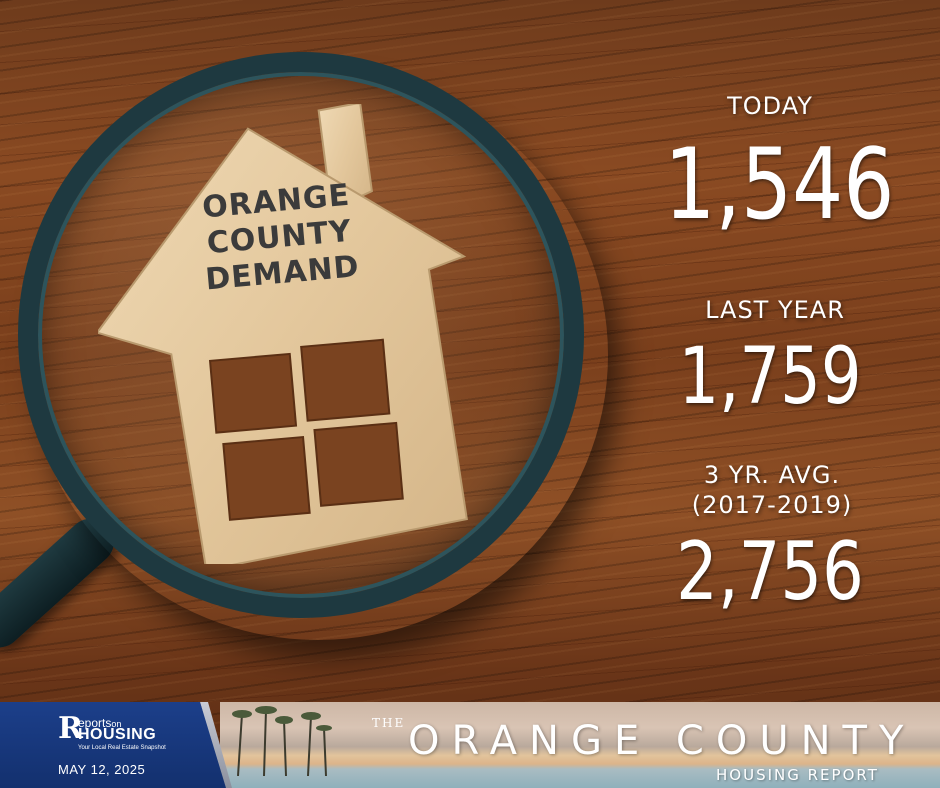 The height and width of the screenshot is (788, 940). What do you see at coordinates (770, 106) in the screenshot?
I see `today-label: TODAY` at bounding box center [770, 106].